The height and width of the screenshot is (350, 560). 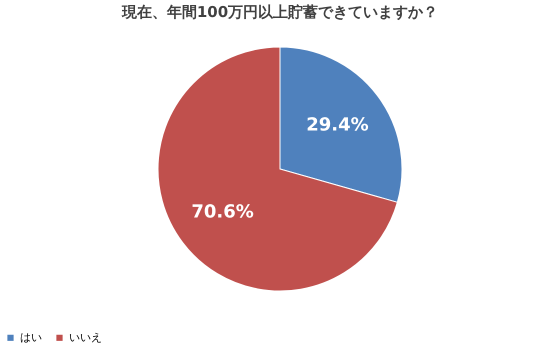 What do you see at coordinates (222, 211) in the screenshot?
I see `data-label: 70.6%` at bounding box center [222, 211].